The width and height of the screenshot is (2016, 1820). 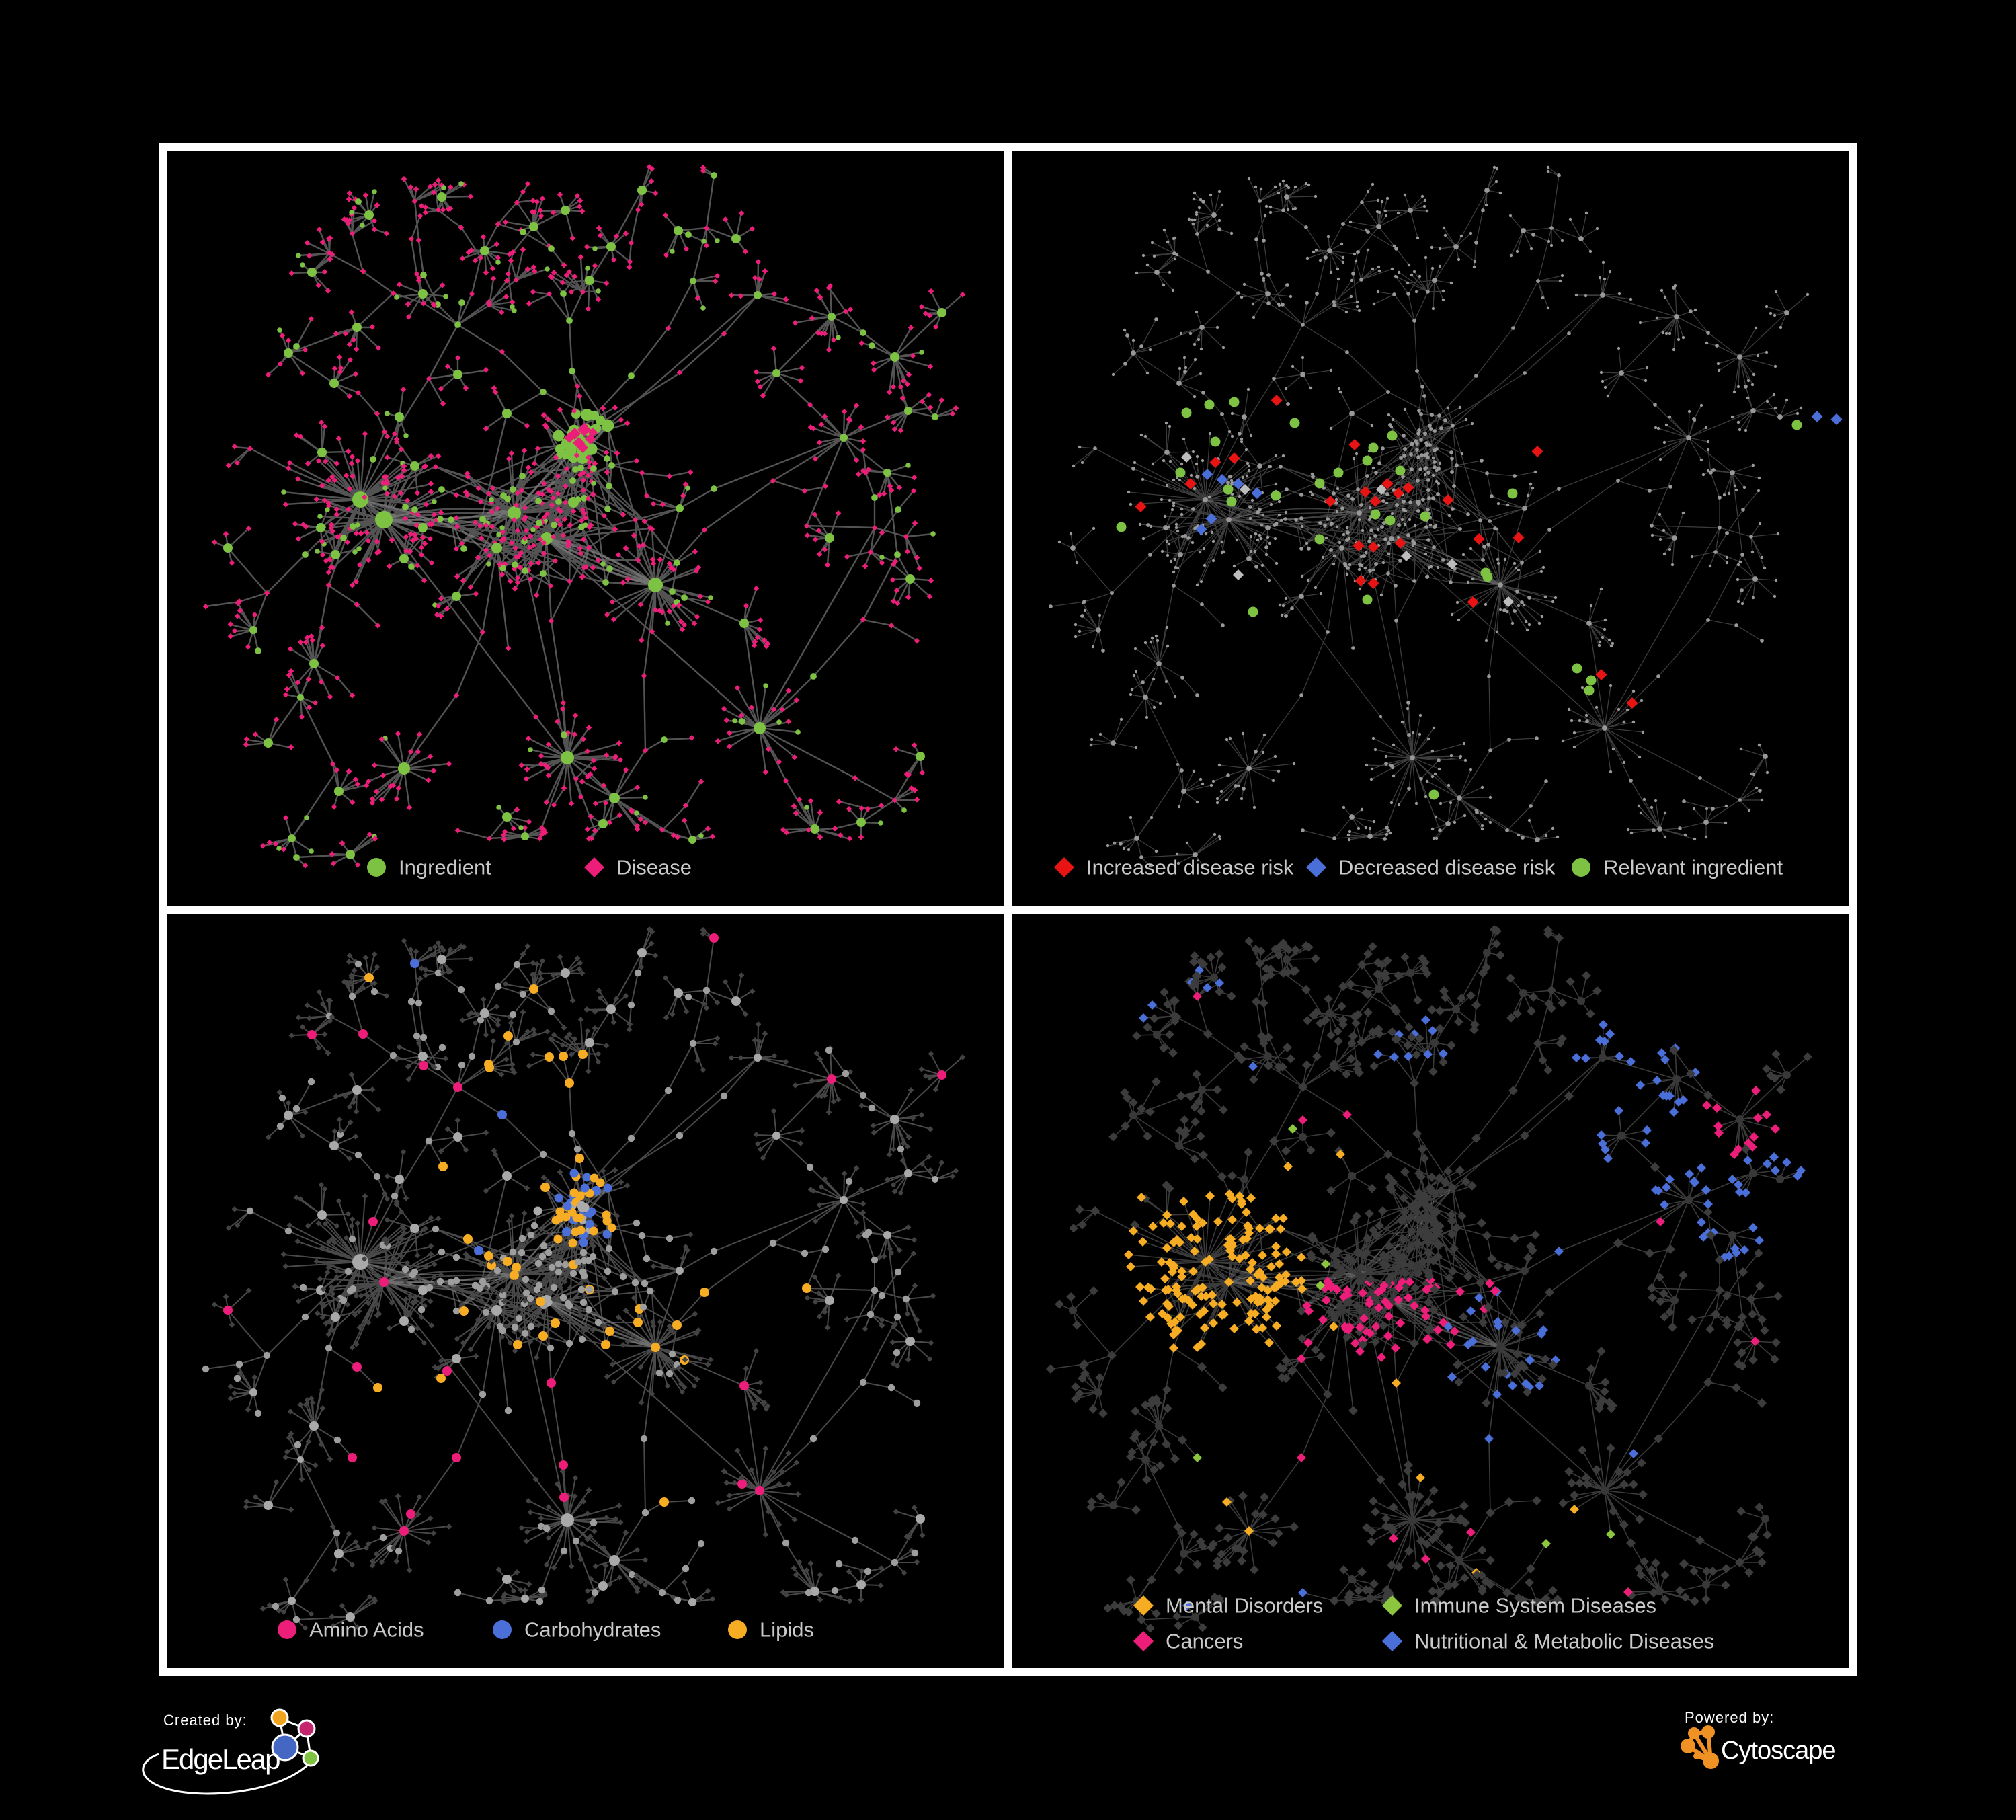 What do you see at coordinates (1729, 1717) in the screenshot?
I see `svg-text: Powered by:` at bounding box center [1729, 1717].